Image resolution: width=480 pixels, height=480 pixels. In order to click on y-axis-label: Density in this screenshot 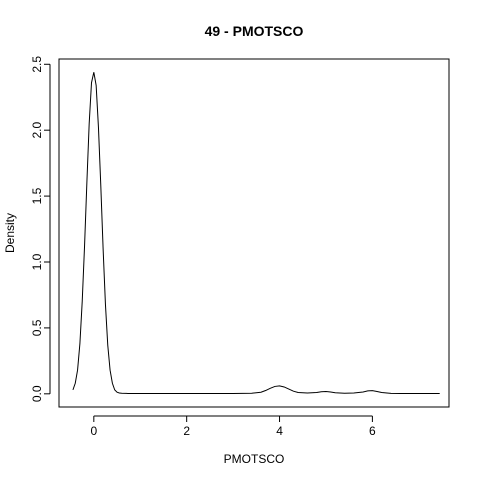, I will do `click(10, 233)`.